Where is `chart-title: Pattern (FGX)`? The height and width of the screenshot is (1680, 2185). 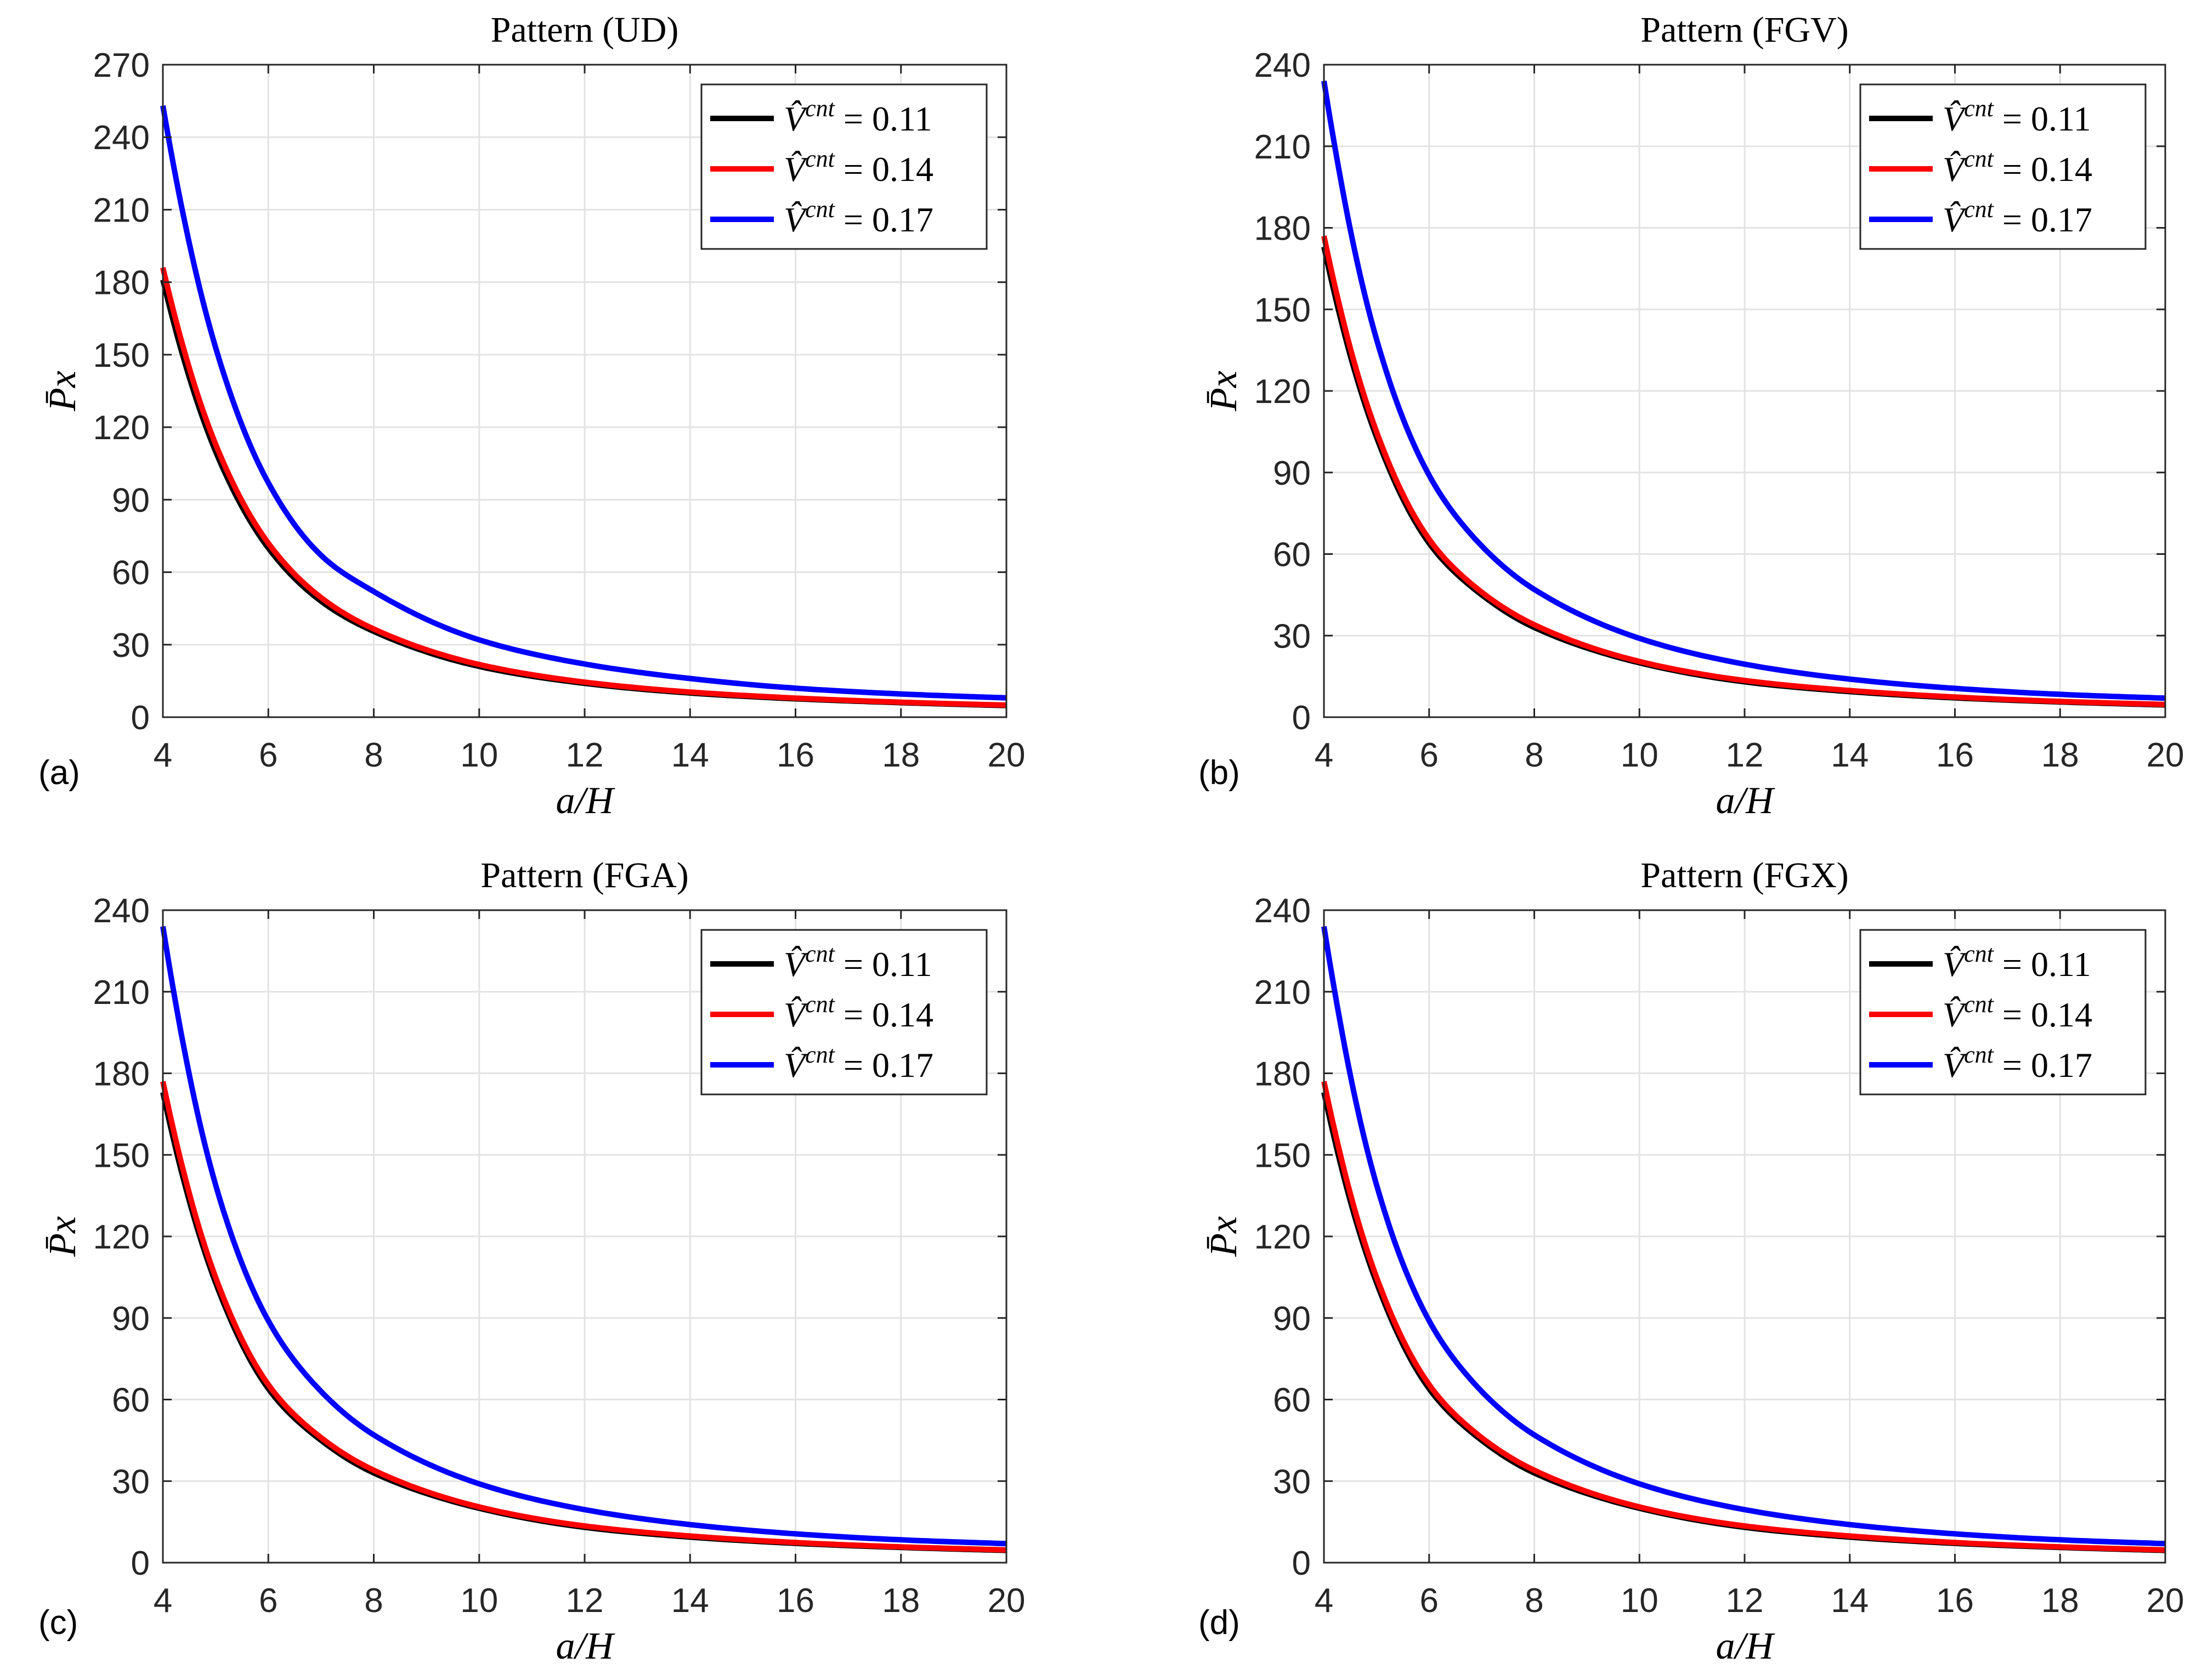 chart-title: Pattern (FGX) is located at coordinates (1744, 875).